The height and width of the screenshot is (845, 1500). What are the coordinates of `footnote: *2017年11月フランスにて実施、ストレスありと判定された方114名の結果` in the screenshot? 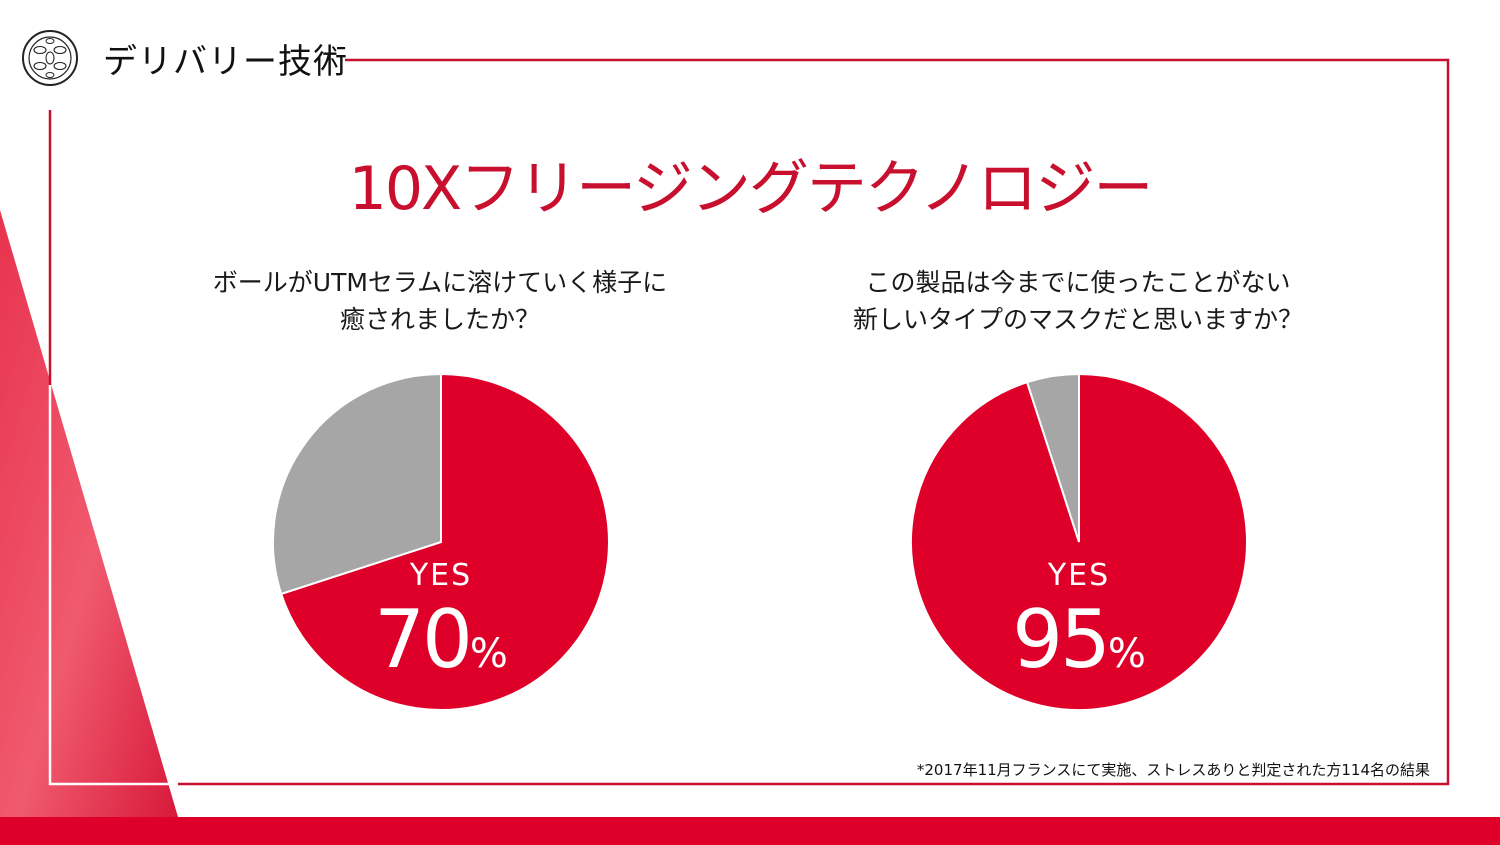 It's located at (1173, 770).